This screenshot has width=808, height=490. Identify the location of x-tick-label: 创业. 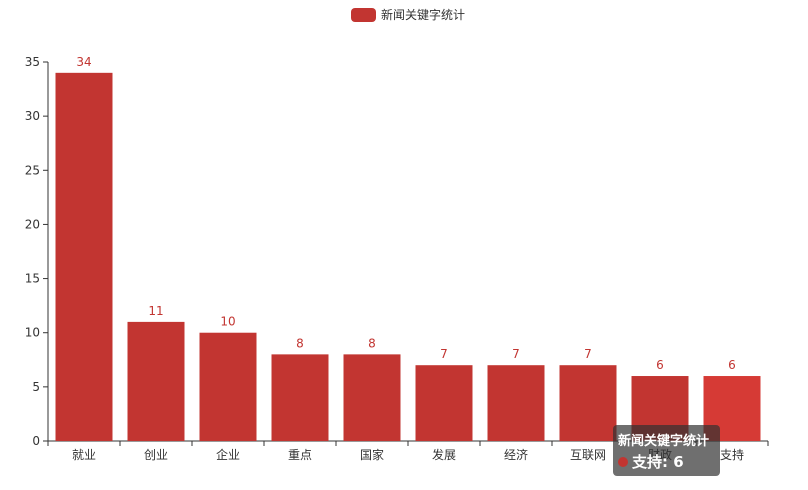
(156, 455).